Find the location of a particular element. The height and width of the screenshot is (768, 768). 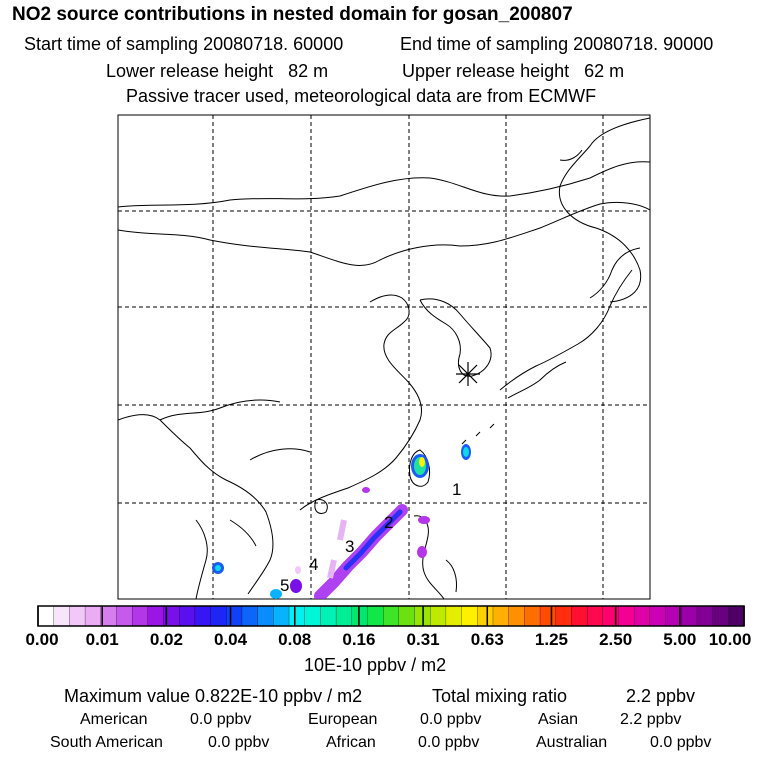

american-value: 0.0 ppbv is located at coordinates (221, 719).